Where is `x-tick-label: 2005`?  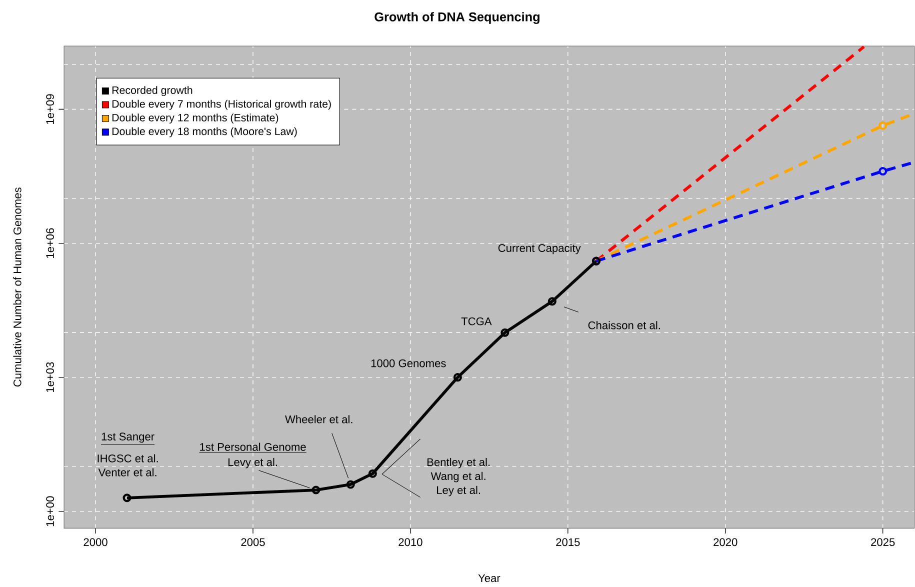
x-tick-label: 2005 is located at coordinates (253, 542).